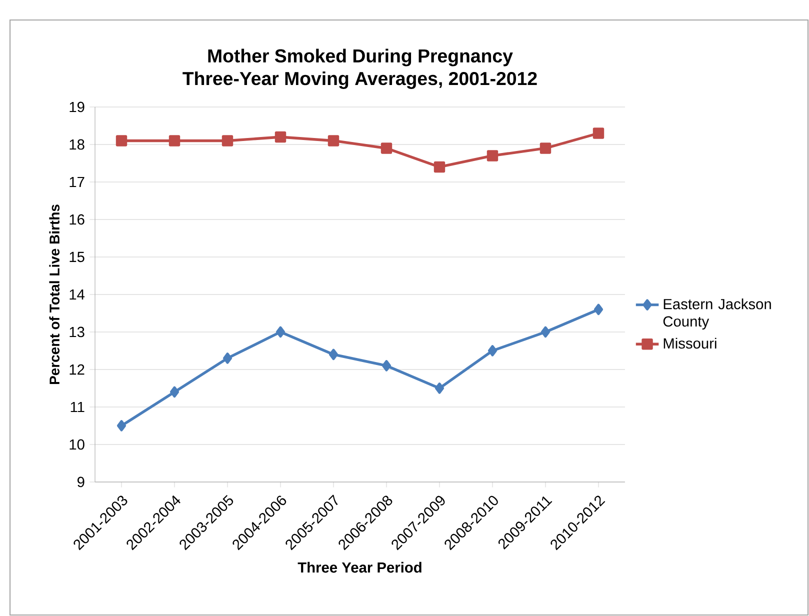  What do you see at coordinates (690, 343) in the screenshot?
I see `legend-label: Missouri` at bounding box center [690, 343].